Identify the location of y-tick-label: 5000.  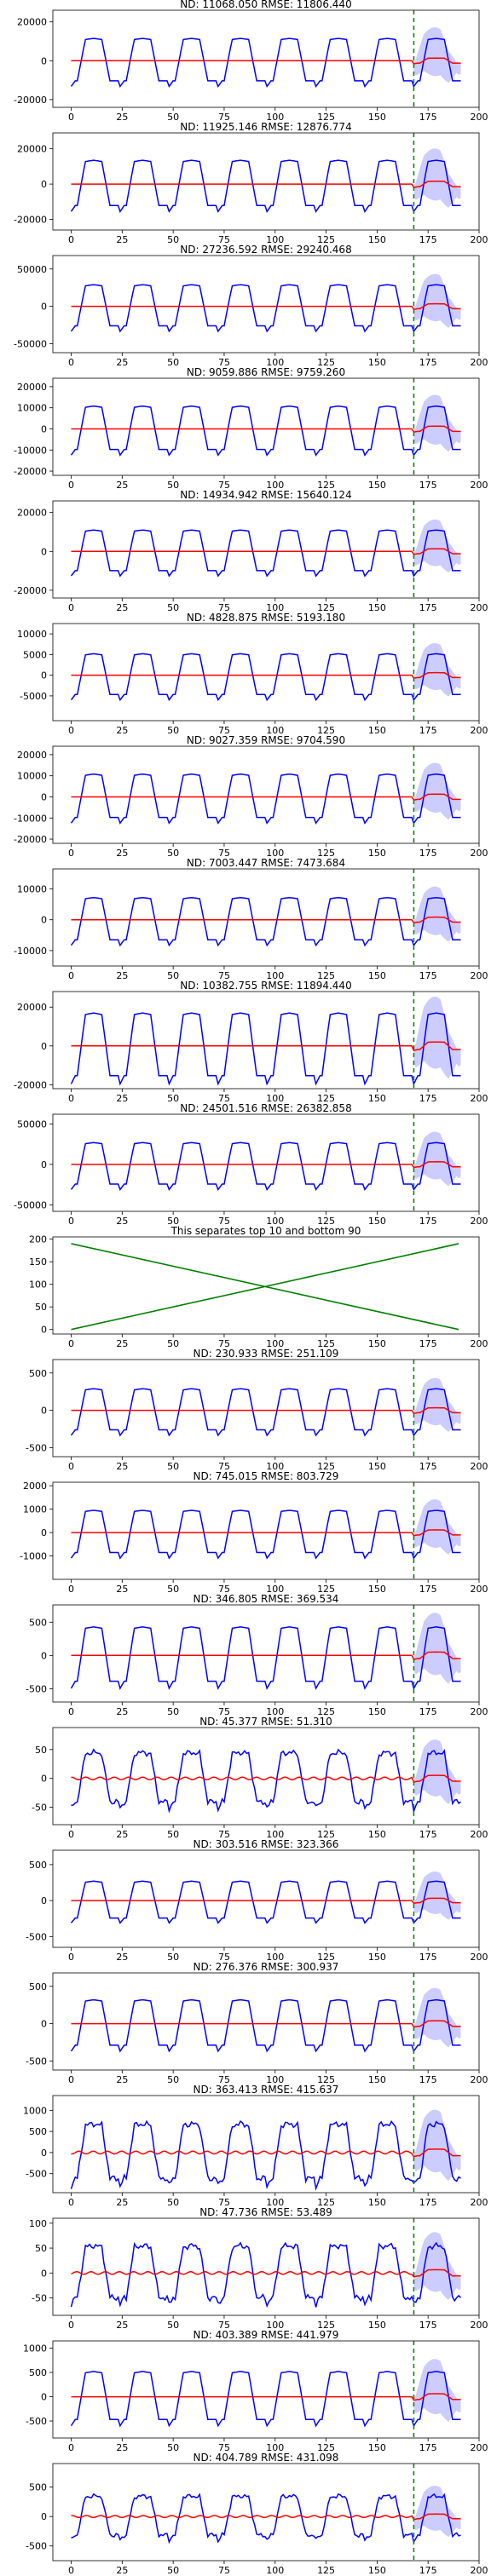
(35, 655).